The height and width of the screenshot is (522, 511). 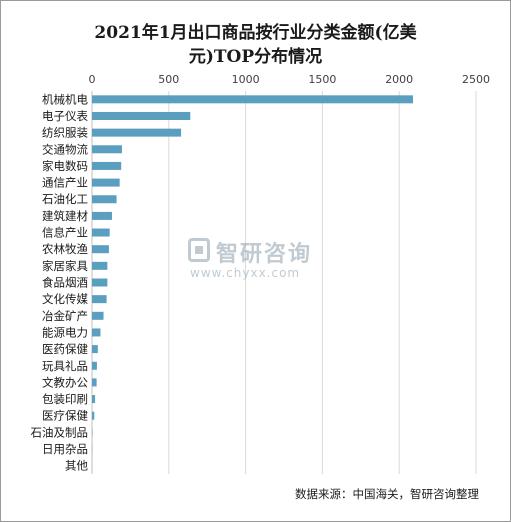 I want to click on category-label-10: 家居家具, so click(x=65, y=266).